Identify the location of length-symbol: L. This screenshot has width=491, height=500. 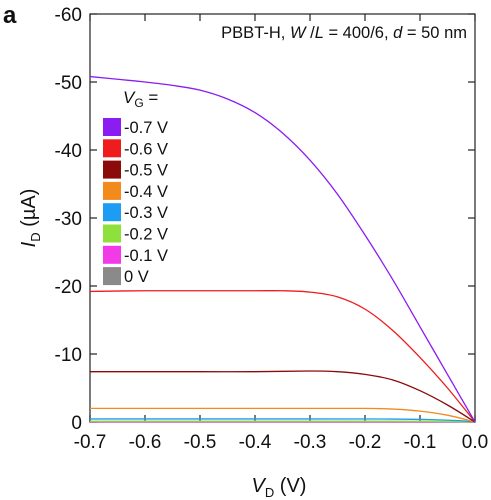
(319, 33).